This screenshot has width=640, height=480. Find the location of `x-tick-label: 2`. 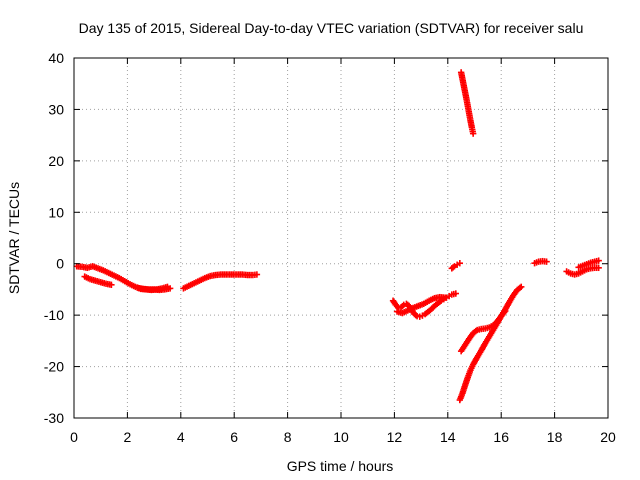

x-tick-label: 2 is located at coordinates (128, 437).